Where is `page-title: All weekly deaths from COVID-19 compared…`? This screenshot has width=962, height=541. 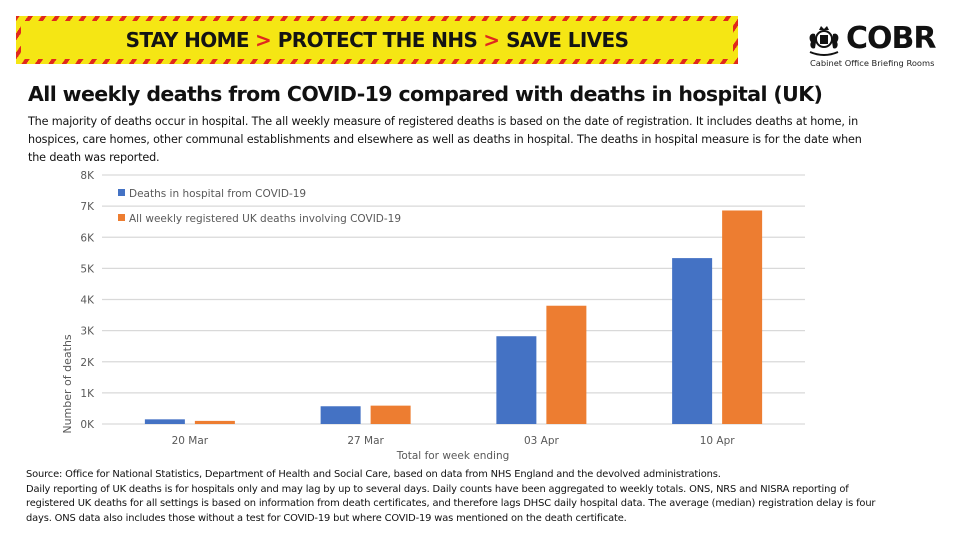
page-title: All weekly deaths from COVID-19 compared… is located at coordinates (425, 94).